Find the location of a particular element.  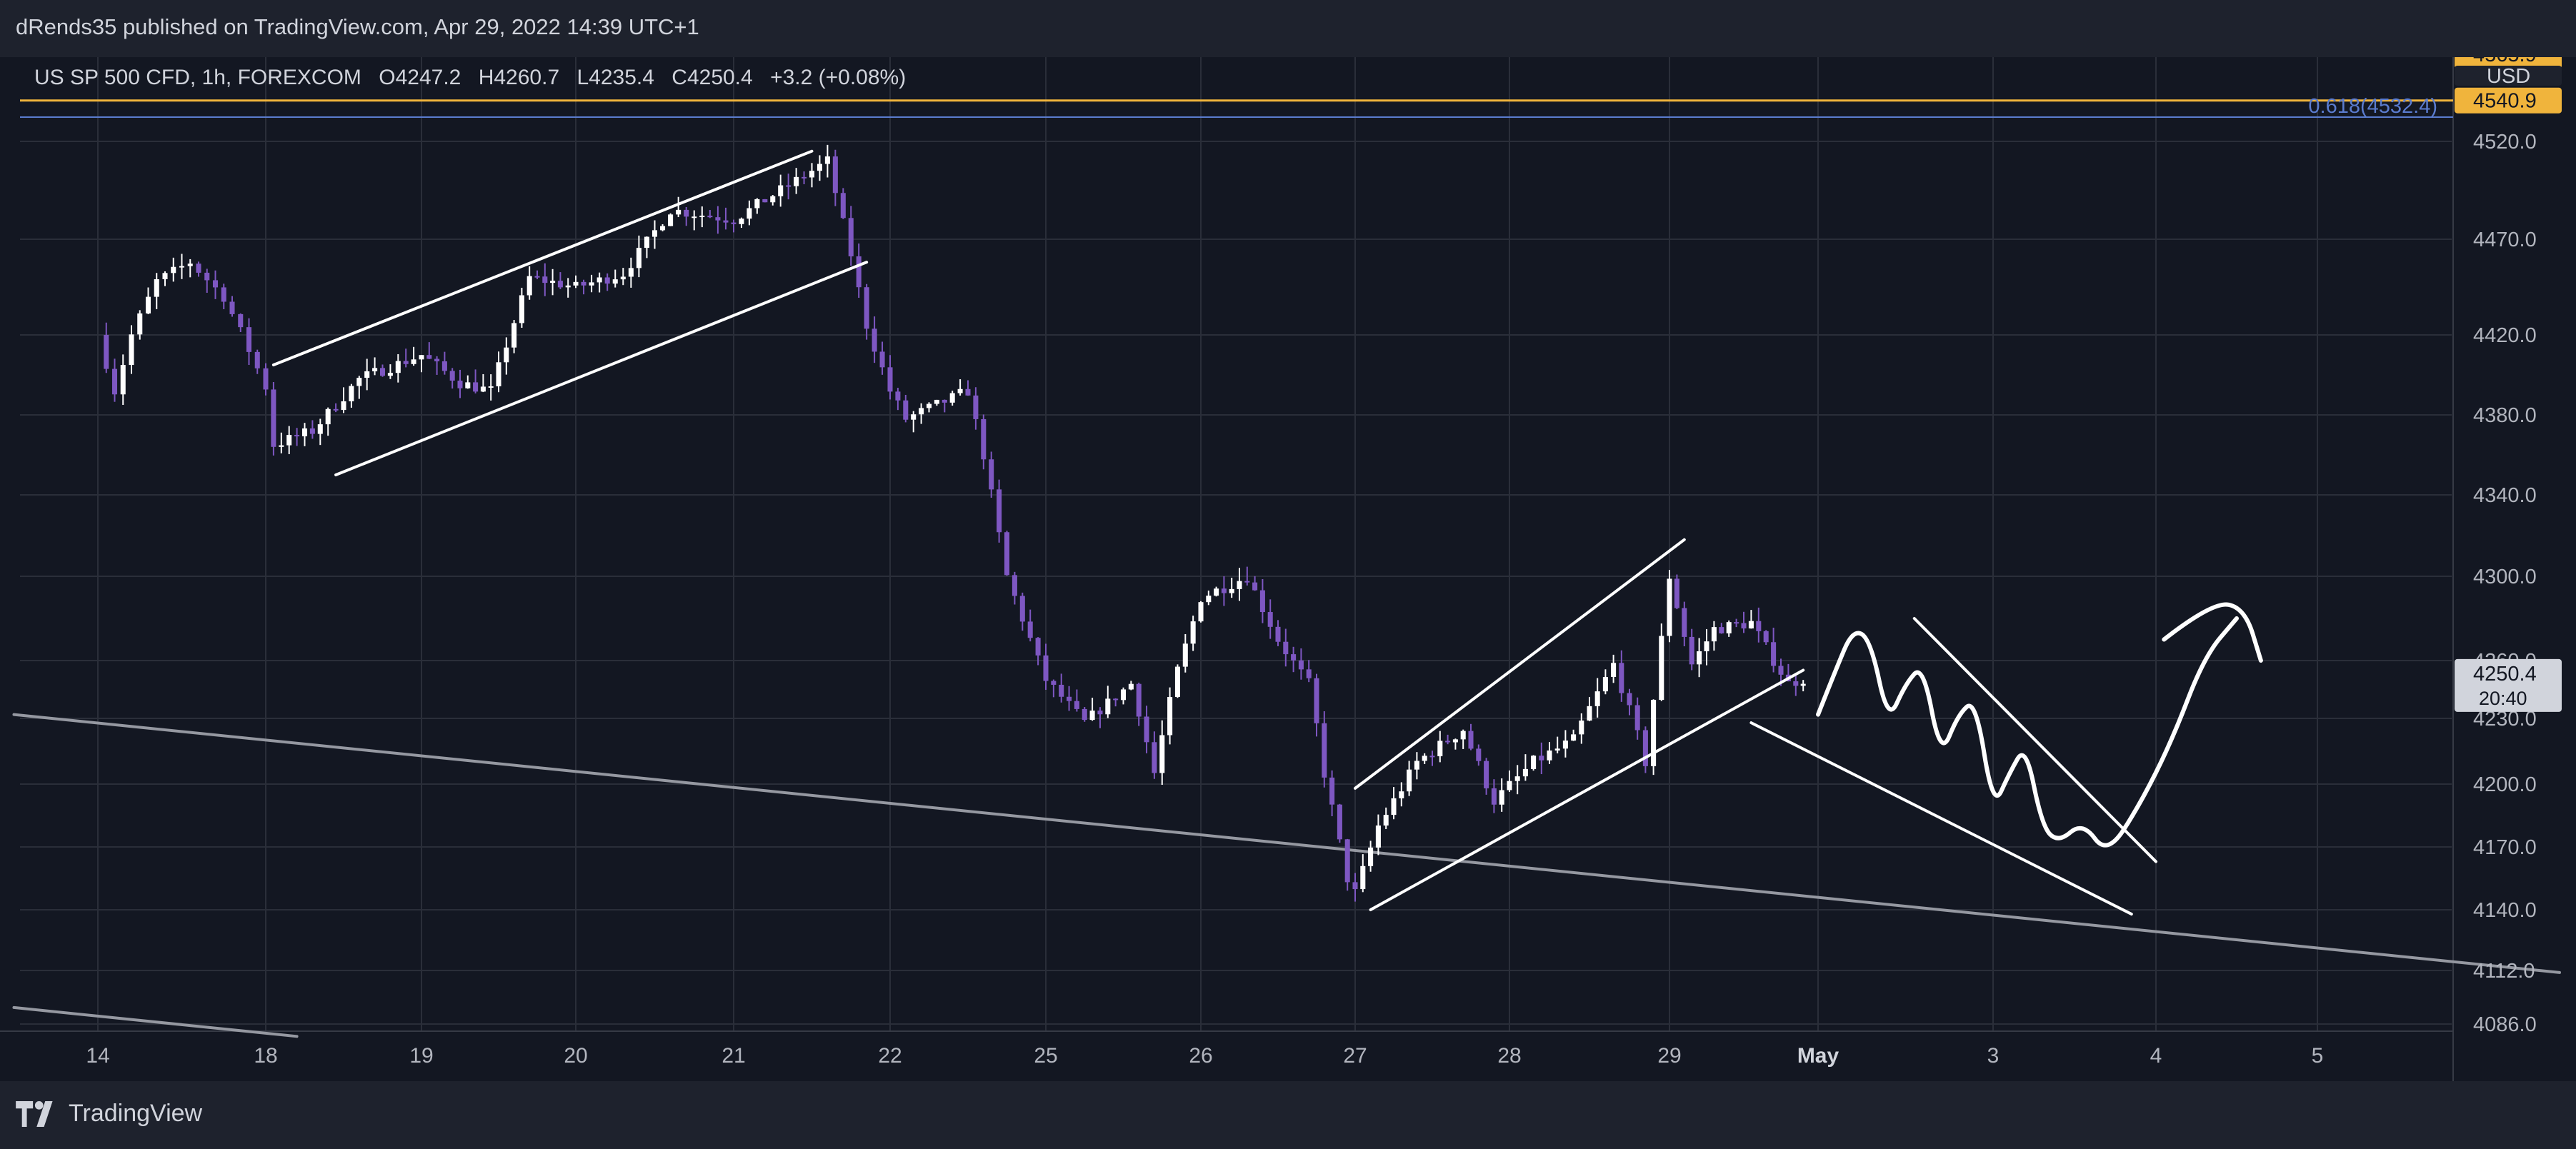

projection-arrow-hook is located at coordinates (2212, 632).